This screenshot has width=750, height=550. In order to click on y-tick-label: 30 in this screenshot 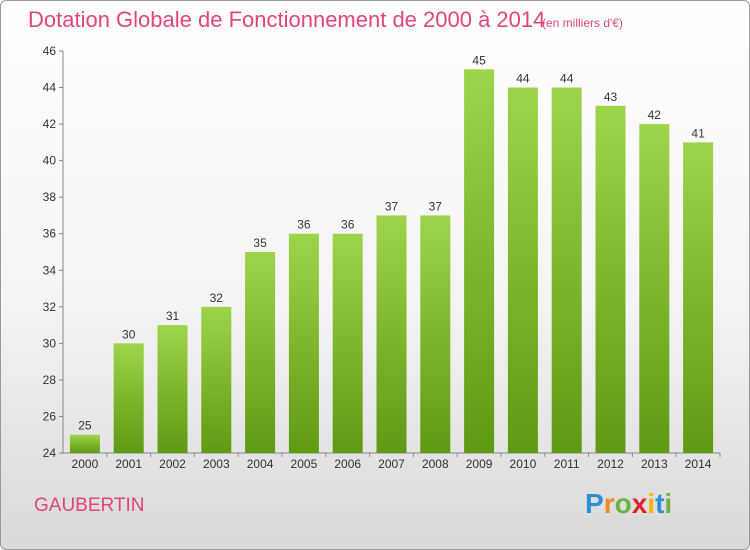, I will do `click(50, 343)`.